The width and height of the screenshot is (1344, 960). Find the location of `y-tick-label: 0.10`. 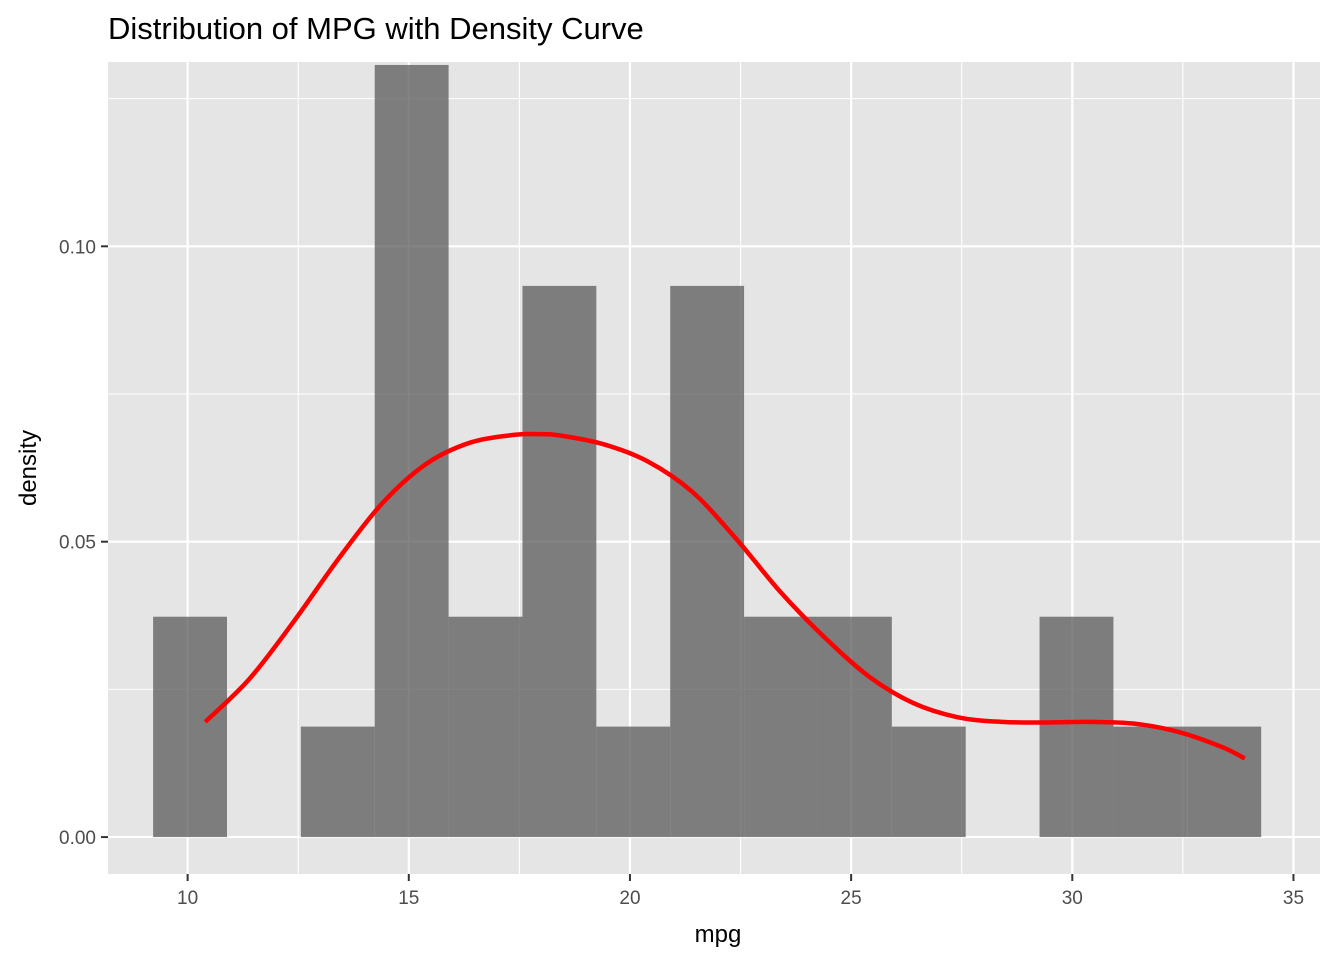

y-tick-label: 0.10 is located at coordinates (77, 247).